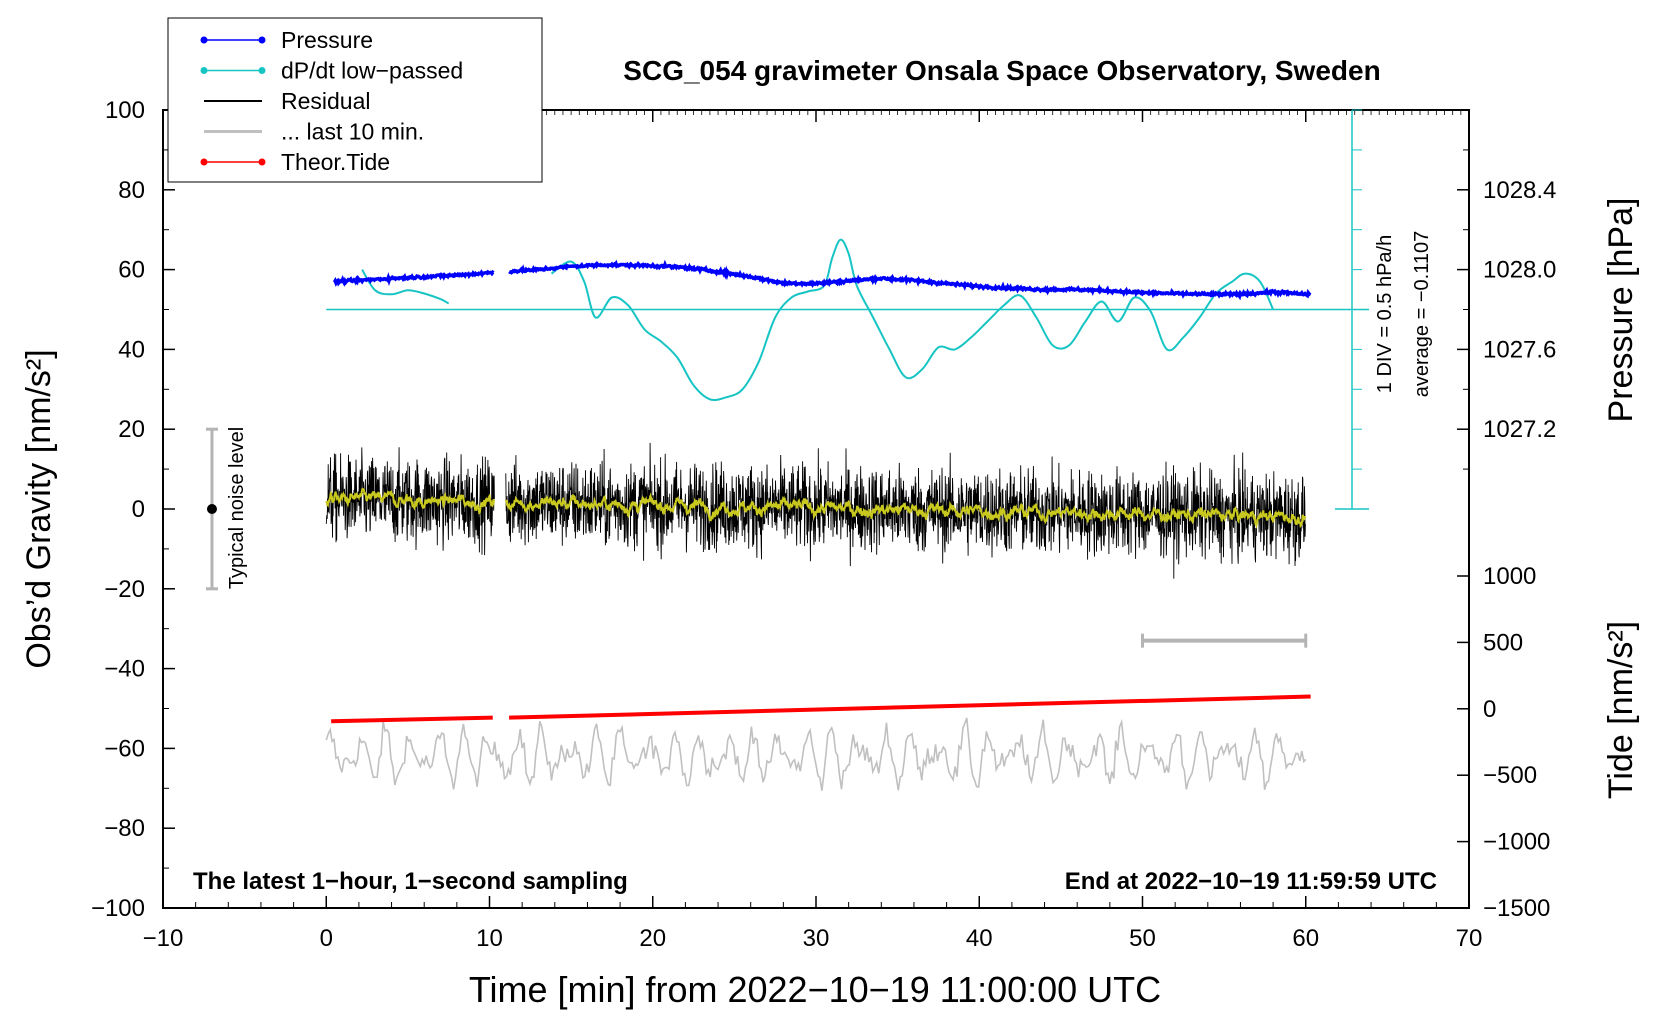  What do you see at coordinates (1224, 640) in the screenshot?
I see `last-10-min-range` at bounding box center [1224, 640].